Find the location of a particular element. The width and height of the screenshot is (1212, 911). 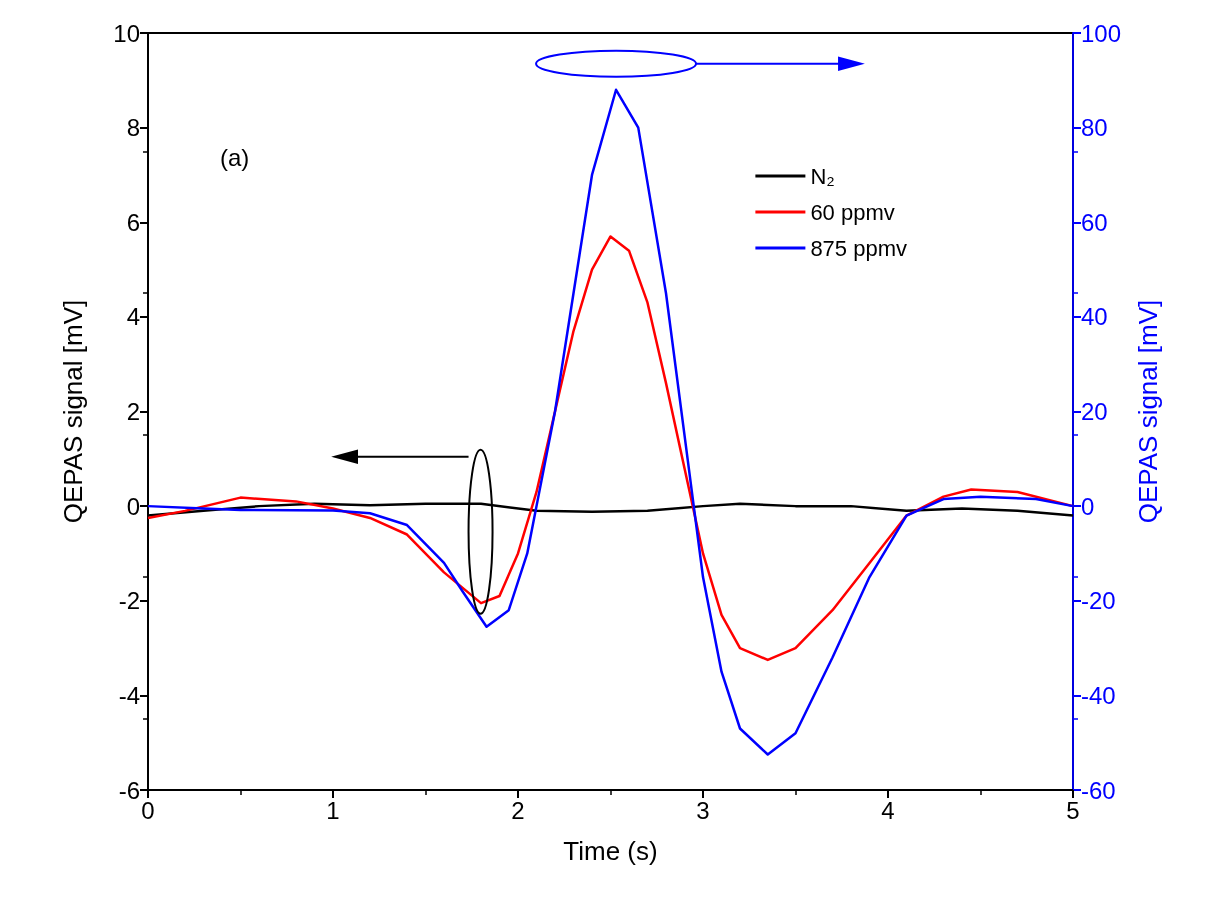

line-series is located at coordinates (610, 509).